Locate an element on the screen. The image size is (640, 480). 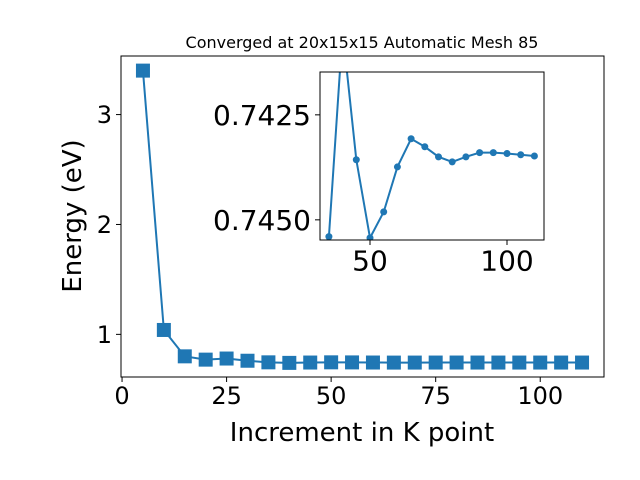
plot is located at coordinates (431, 156).